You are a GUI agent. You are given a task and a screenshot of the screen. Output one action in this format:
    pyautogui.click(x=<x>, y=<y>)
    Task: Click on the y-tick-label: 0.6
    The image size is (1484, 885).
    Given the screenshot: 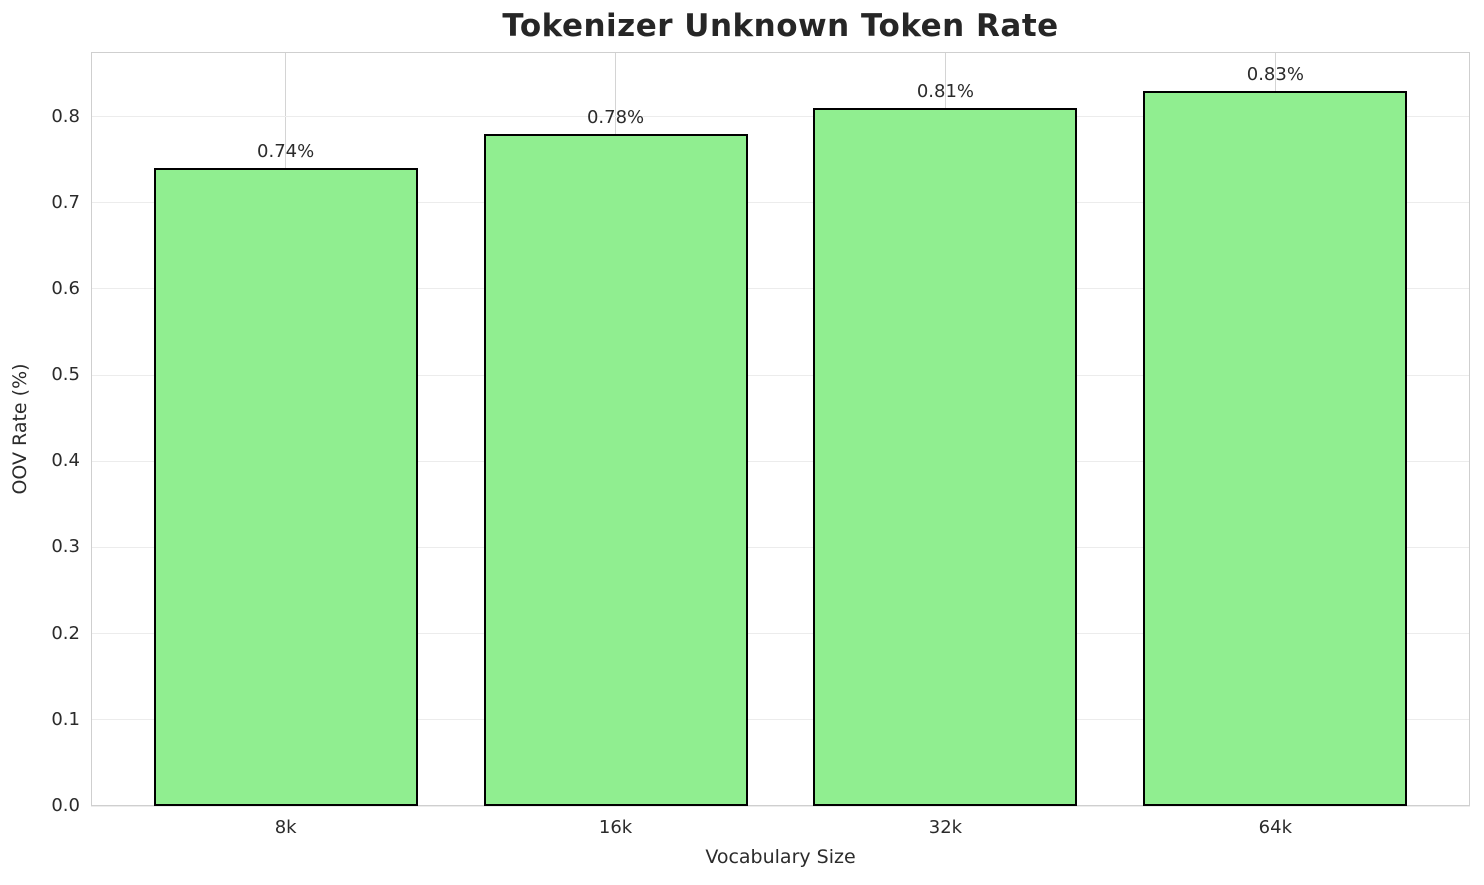 What is the action you would take?
    pyautogui.click(x=65, y=288)
    